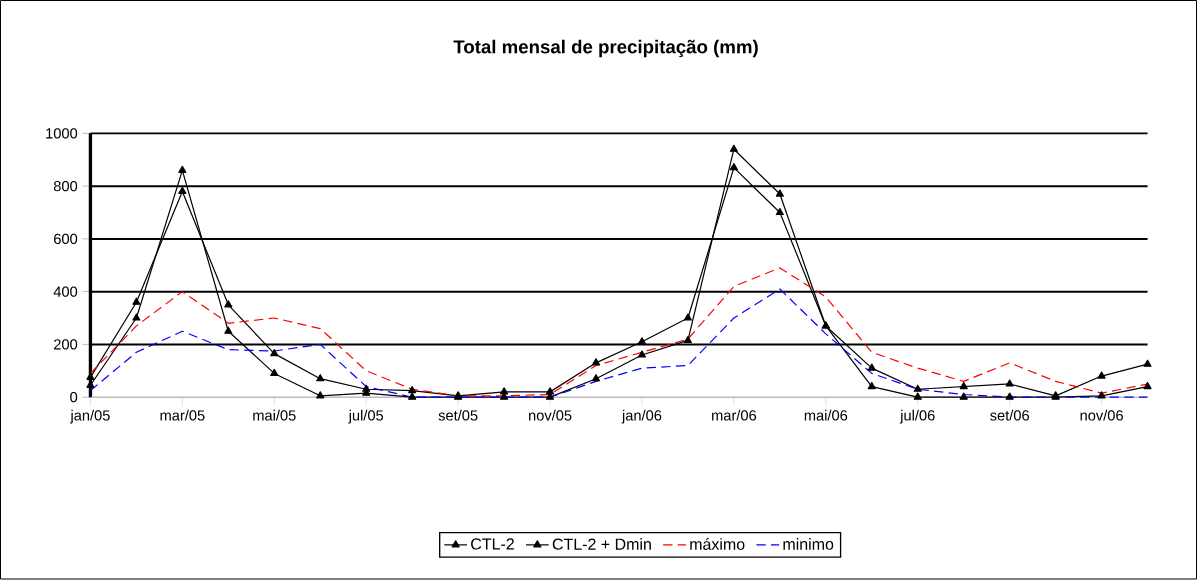  What do you see at coordinates (734, 415) in the screenshot?
I see `x-tick-label: mar/06` at bounding box center [734, 415].